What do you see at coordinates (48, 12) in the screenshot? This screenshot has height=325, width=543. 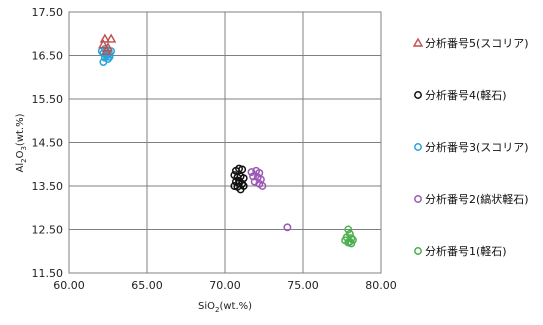 I see `y-tick-label: 17.50` at bounding box center [48, 12].